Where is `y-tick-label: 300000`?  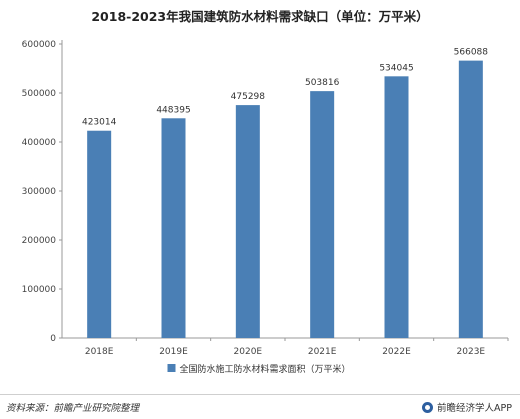 y-tick-label: 300000 is located at coordinates (39, 192).